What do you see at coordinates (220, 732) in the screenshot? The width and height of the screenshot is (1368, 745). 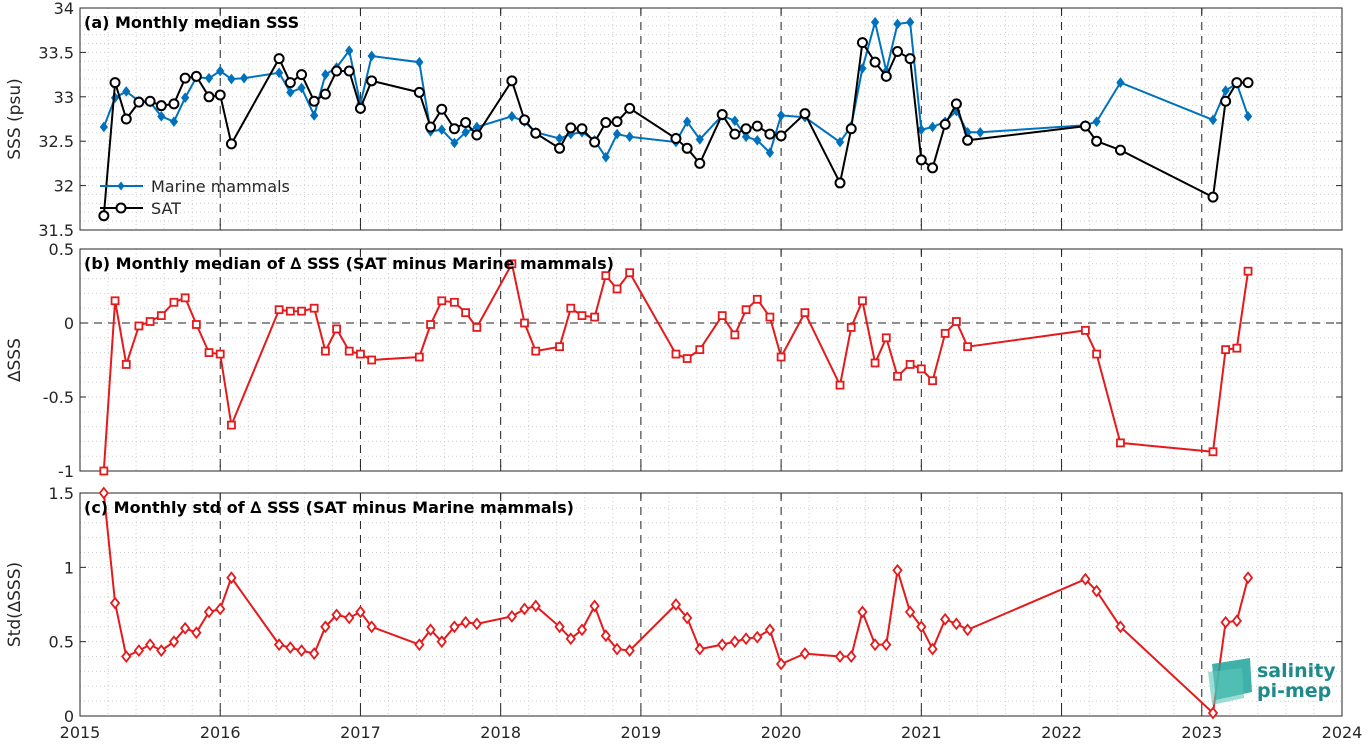 I see `x-tick-label: 2016` at bounding box center [220, 732].